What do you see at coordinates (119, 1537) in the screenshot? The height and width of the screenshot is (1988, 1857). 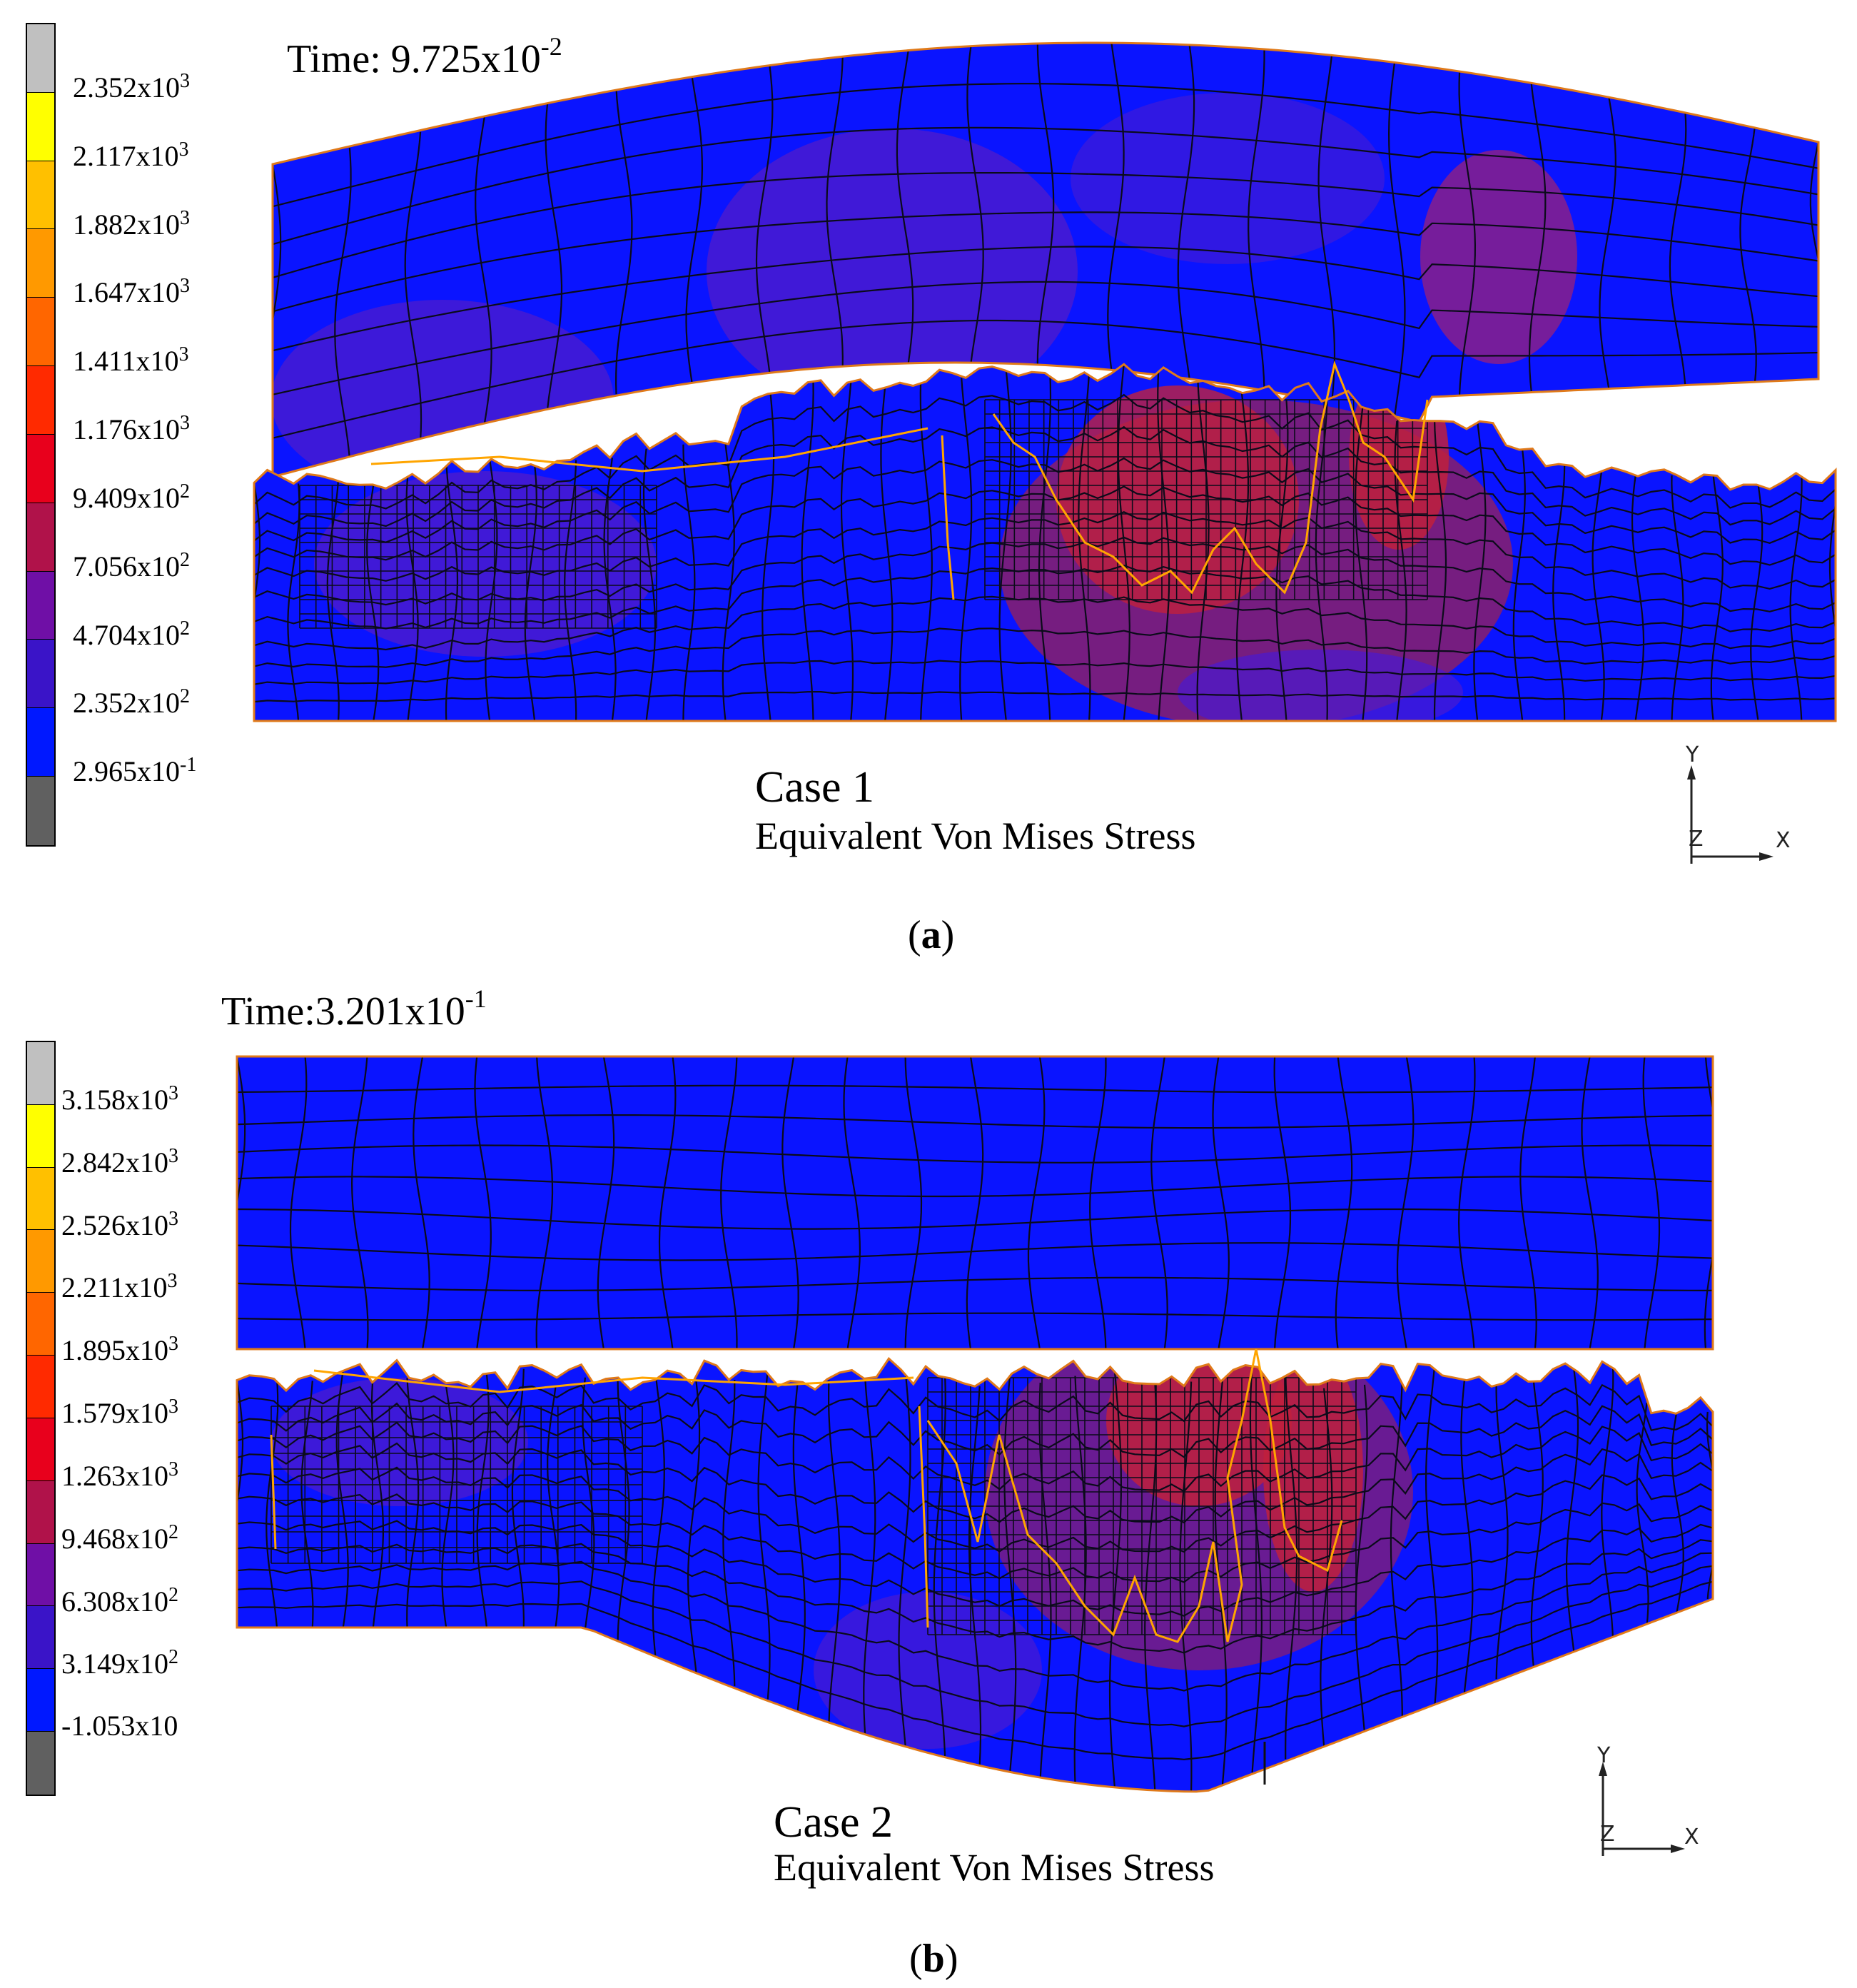 I see `legend-value-label: 9.468x10²` at bounding box center [119, 1537].